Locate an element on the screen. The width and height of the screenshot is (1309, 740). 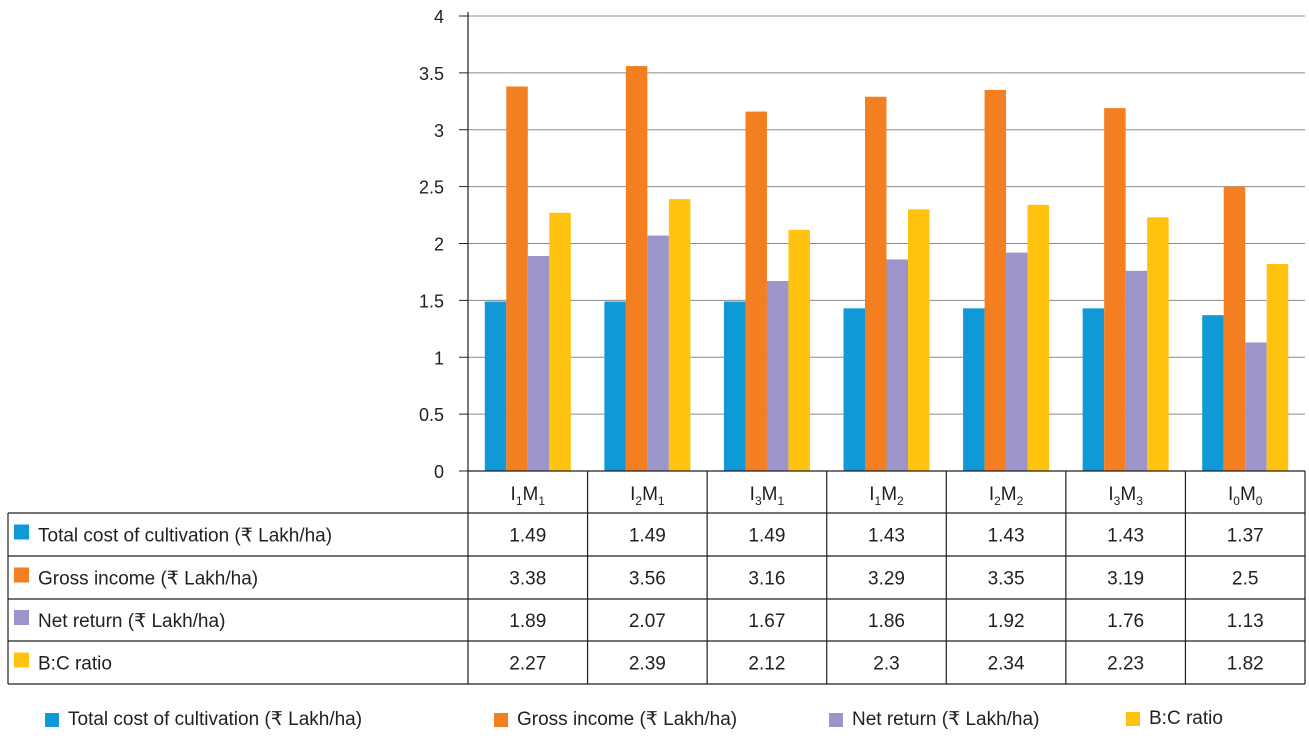
data-label: 2.12 is located at coordinates (766, 664).